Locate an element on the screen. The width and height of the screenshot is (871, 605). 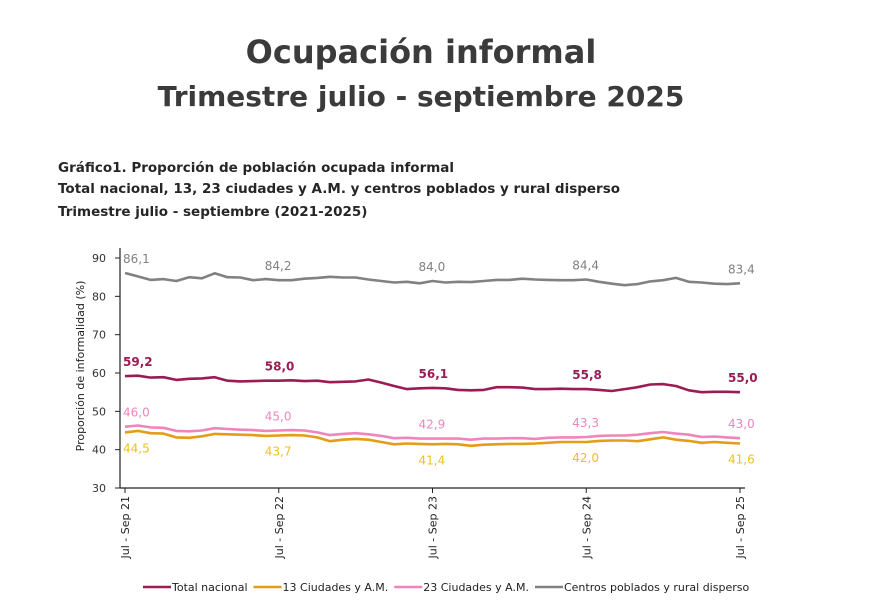
data-label: 43,0 is located at coordinates (741, 424).